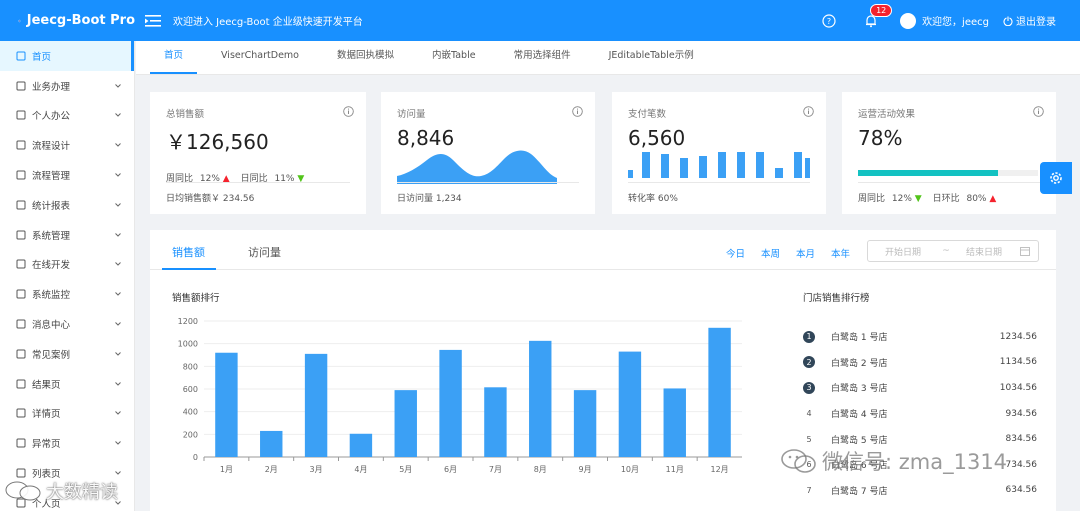 The width and height of the screenshot is (1080, 511). Describe the element at coordinates (1029, 20) in the screenshot. I see `logout-button: 退出登录` at that location.